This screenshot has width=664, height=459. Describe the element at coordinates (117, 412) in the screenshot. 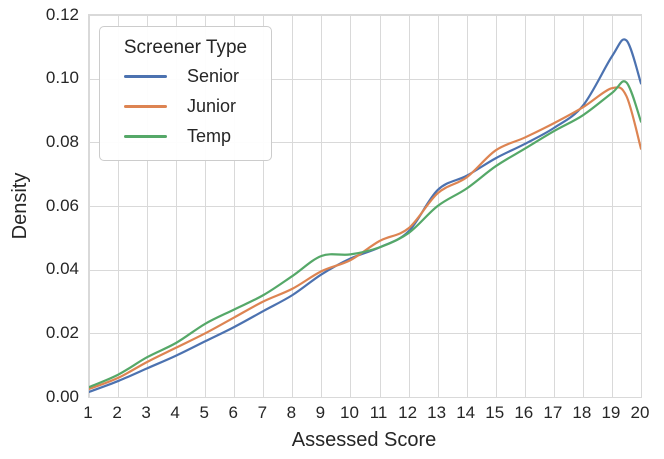

I see `x-tick-label: 2` at that location.